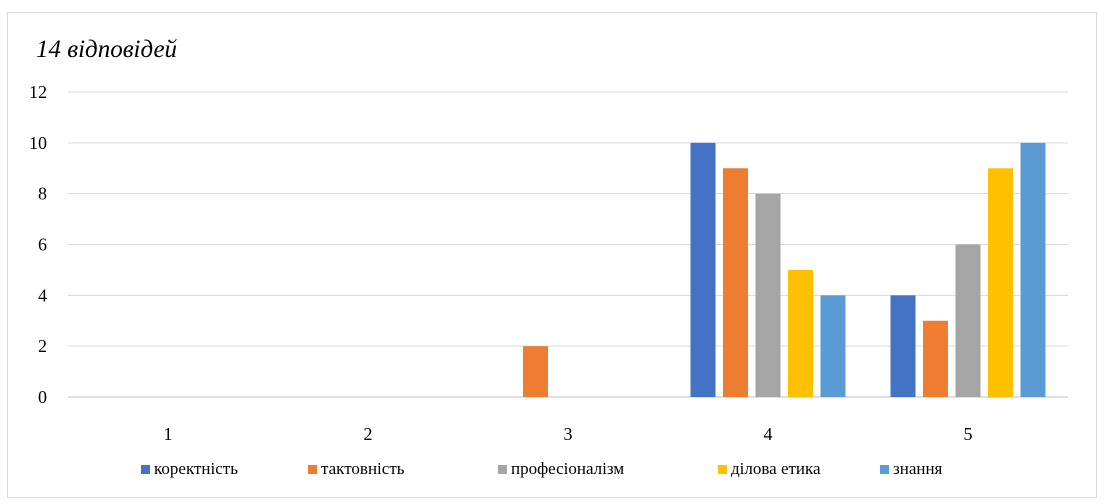 This screenshot has height=504, width=1104. I want to click on y-tick-label: 12, so click(38, 92).